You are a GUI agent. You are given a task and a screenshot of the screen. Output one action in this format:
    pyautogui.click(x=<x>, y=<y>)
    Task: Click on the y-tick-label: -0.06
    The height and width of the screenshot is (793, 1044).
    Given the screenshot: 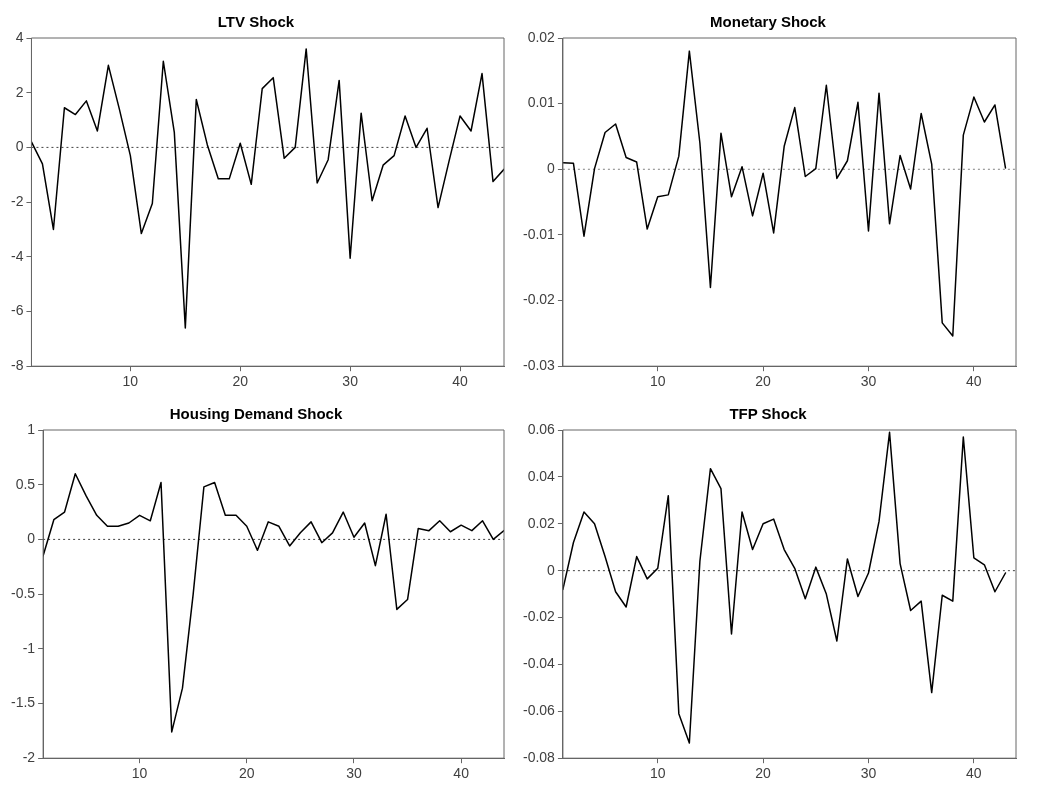 What is the action you would take?
    pyautogui.click(x=539, y=710)
    